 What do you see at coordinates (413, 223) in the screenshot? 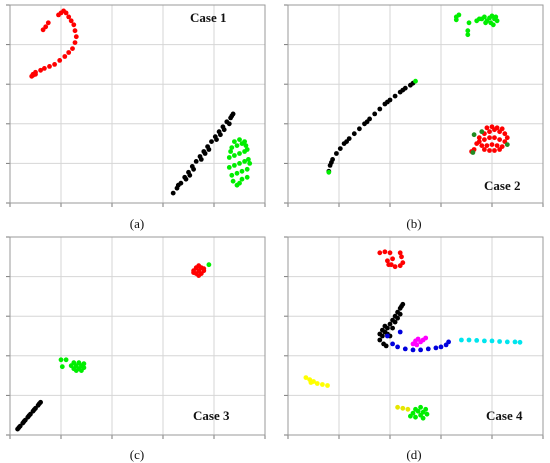
I see `panel-caption: (b)` at bounding box center [413, 223].